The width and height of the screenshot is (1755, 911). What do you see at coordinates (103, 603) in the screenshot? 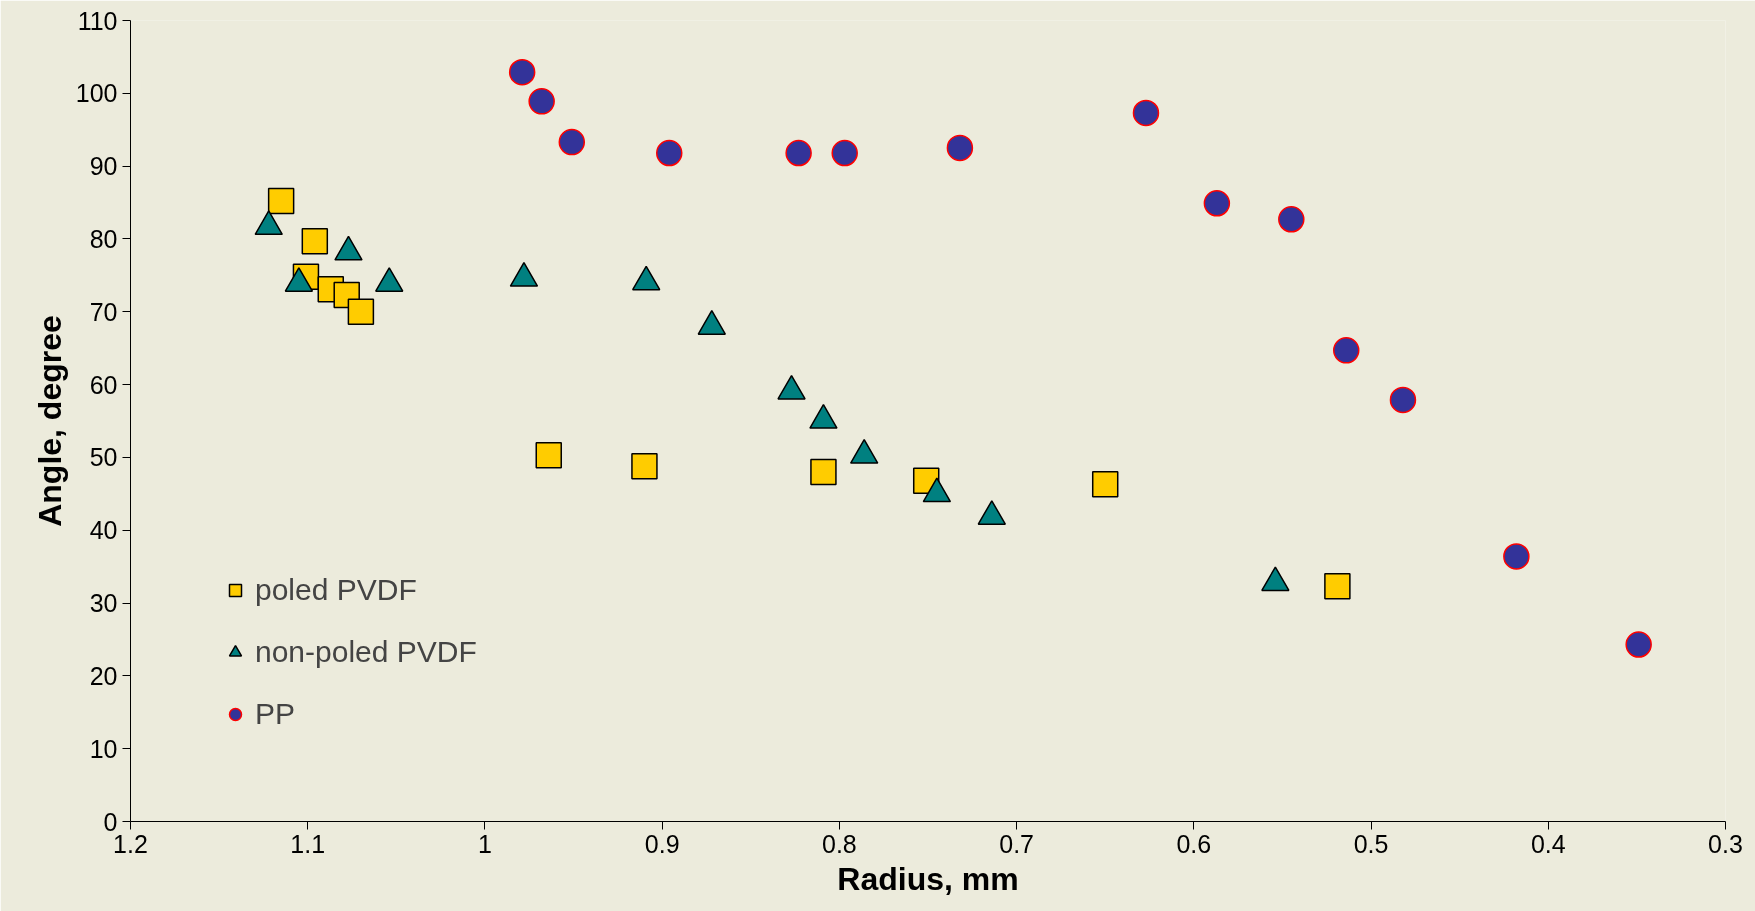
I see `y-tick-label: 30` at bounding box center [103, 603].